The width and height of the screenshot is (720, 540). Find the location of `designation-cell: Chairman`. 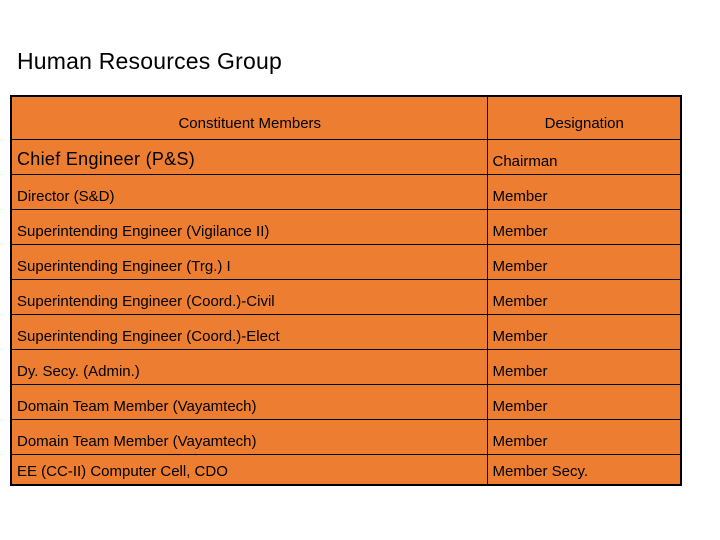

designation-cell: Chairman is located at coordinates (584, 156).